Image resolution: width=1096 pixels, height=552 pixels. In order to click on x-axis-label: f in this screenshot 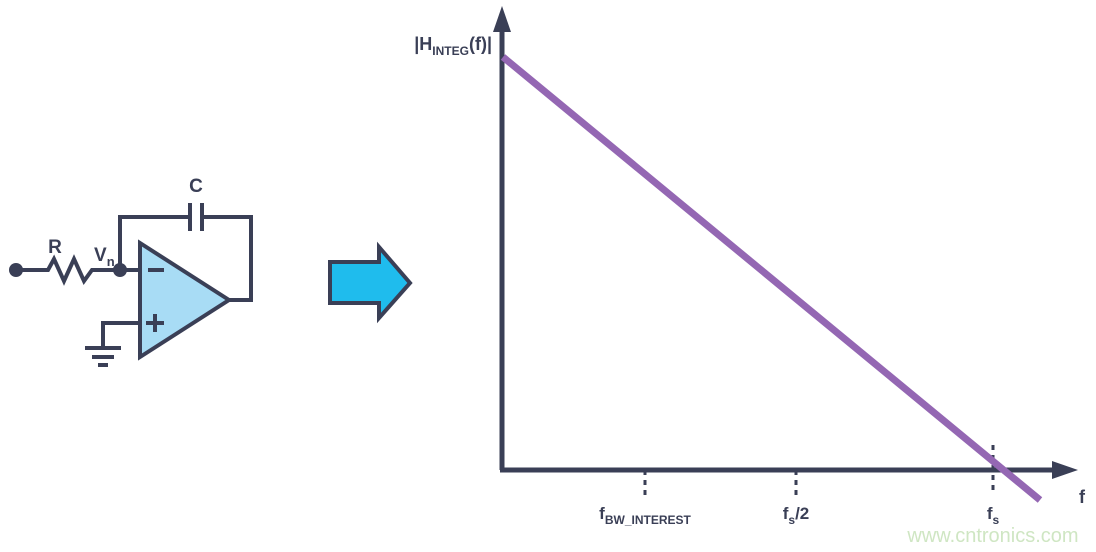, I will do `click(1082, 497)`.